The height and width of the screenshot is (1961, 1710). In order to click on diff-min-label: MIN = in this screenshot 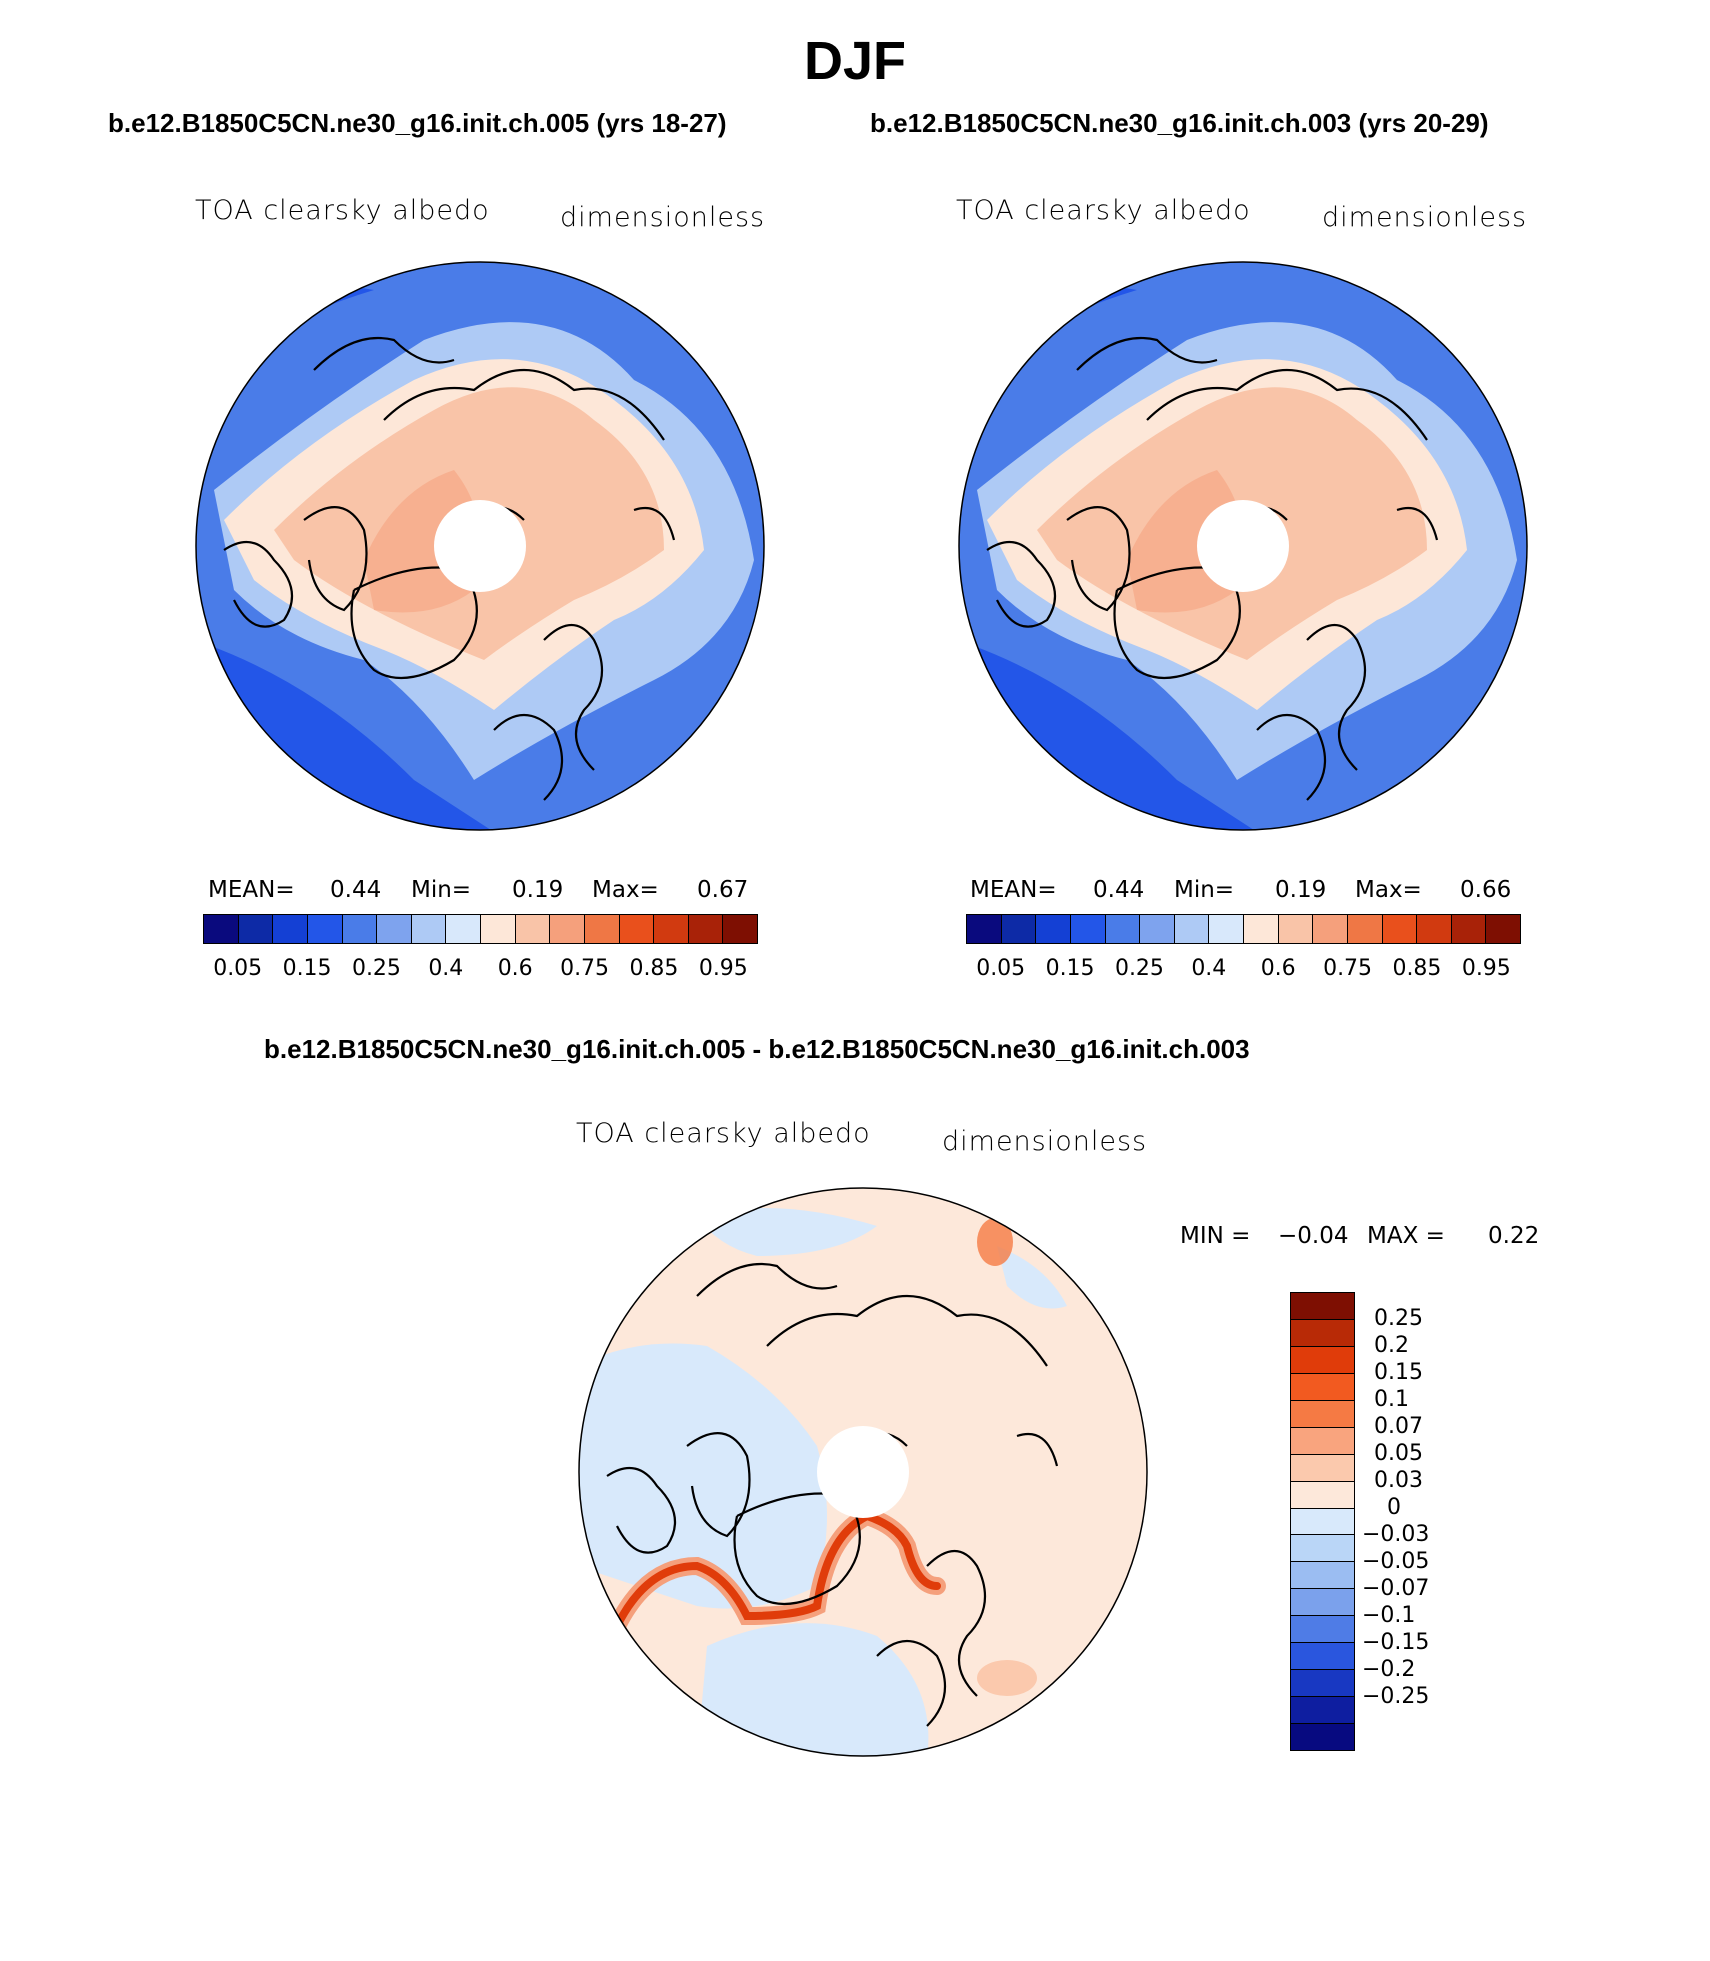, I will do `click(1215, 1236)`.